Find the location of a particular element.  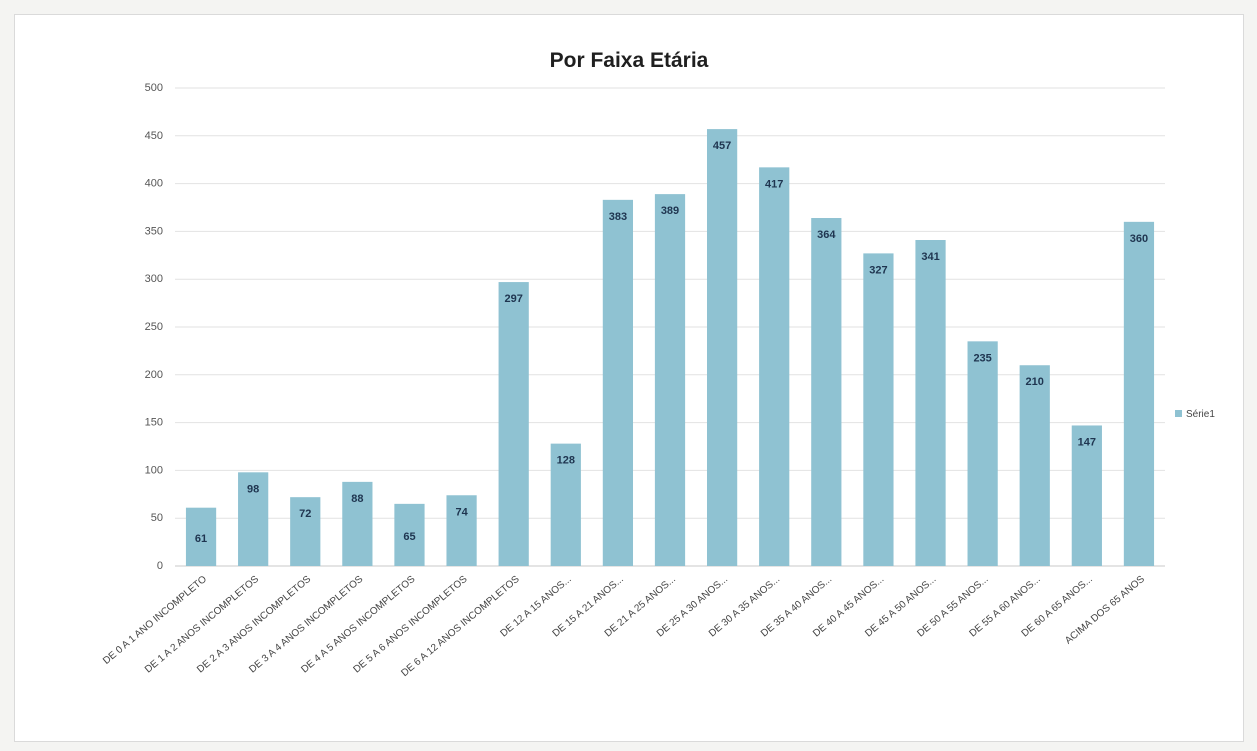

data-label: 417 is located at coordinates (774, 184).